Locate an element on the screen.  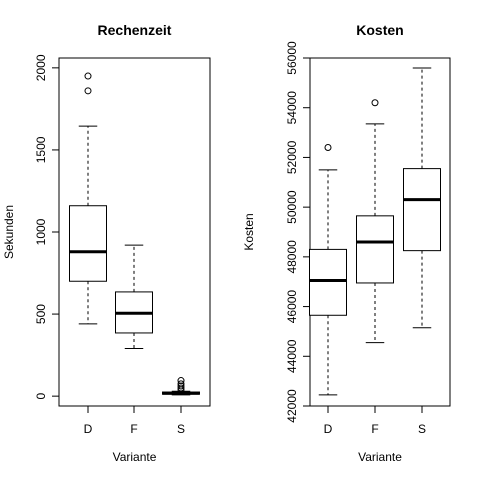
y-tick-label: 42000 is located at coordinates (292, 406).